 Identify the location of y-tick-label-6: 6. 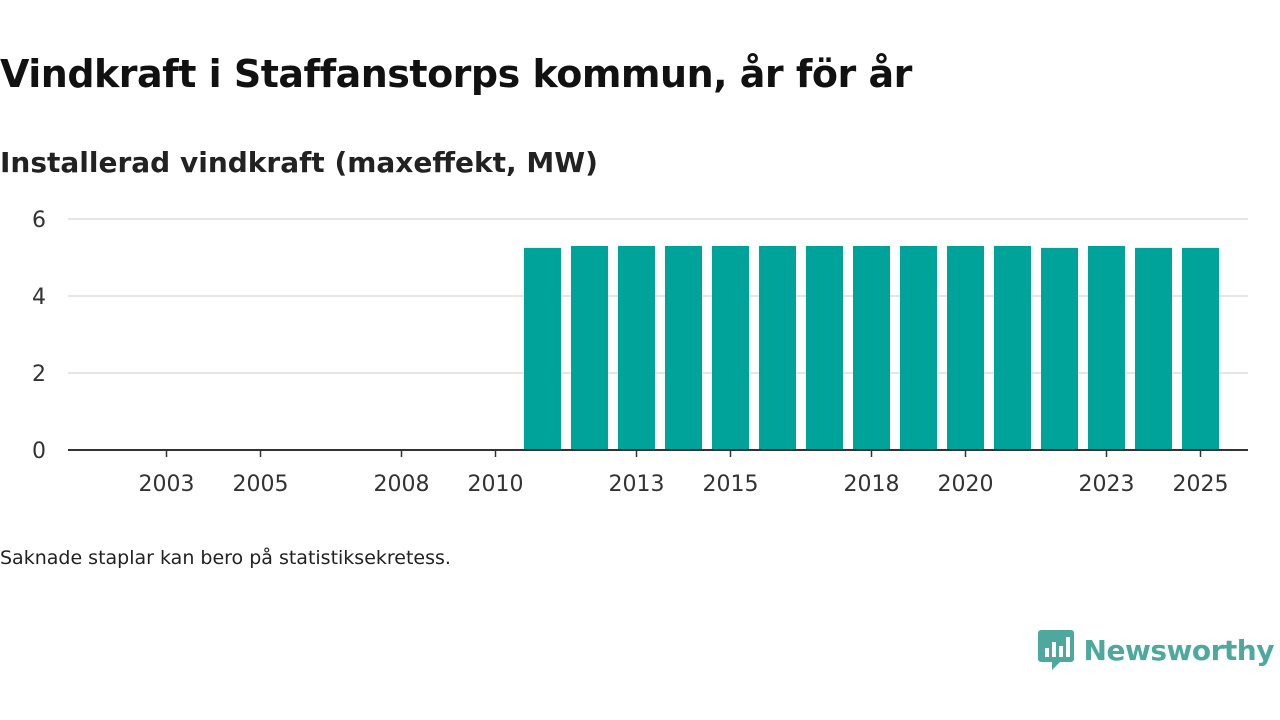
(39, 220).